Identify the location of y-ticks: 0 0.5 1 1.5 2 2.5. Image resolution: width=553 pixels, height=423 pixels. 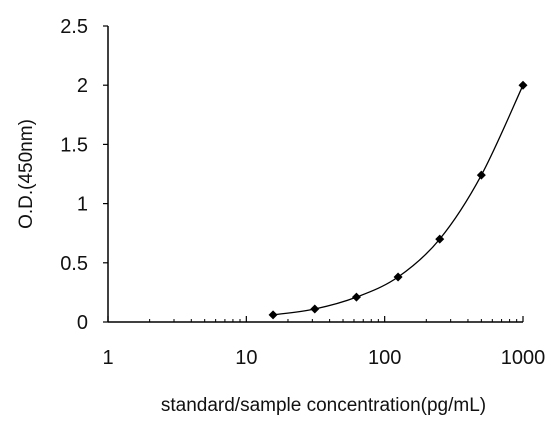
(84, 175).